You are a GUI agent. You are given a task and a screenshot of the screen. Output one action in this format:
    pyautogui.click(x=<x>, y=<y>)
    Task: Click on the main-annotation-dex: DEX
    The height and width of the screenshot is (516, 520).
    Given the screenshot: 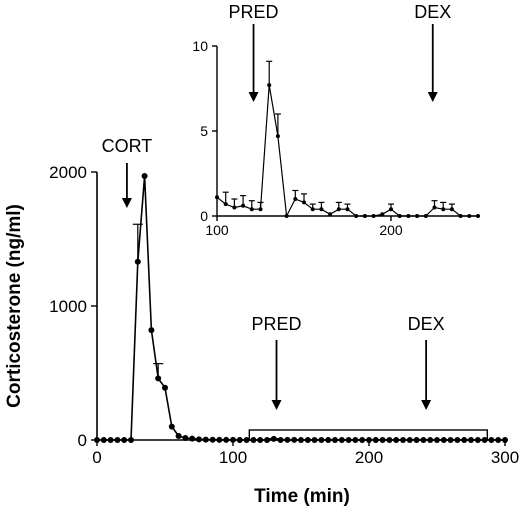 What is the action you would take?
    pyautogui.click(x=426, y=324)
    